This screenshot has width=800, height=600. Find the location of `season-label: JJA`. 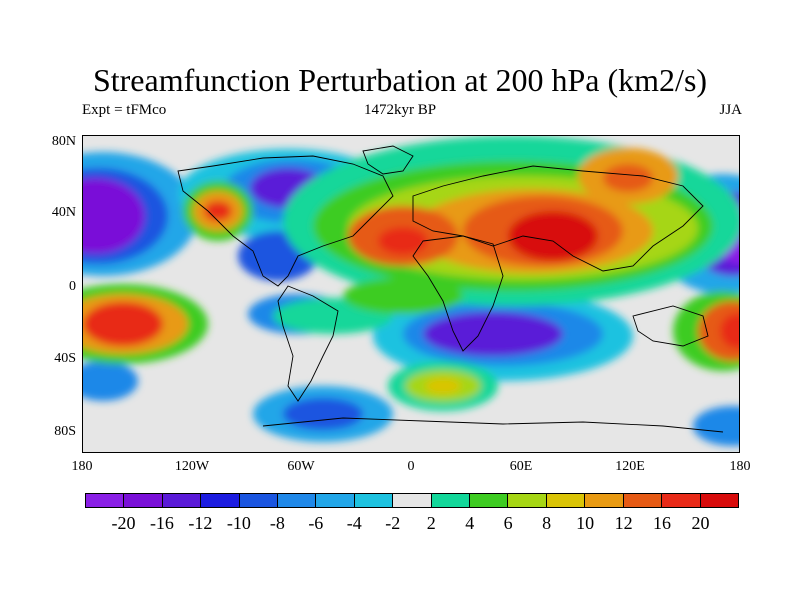

season-label: JJA is located at coordinates (730, 110).